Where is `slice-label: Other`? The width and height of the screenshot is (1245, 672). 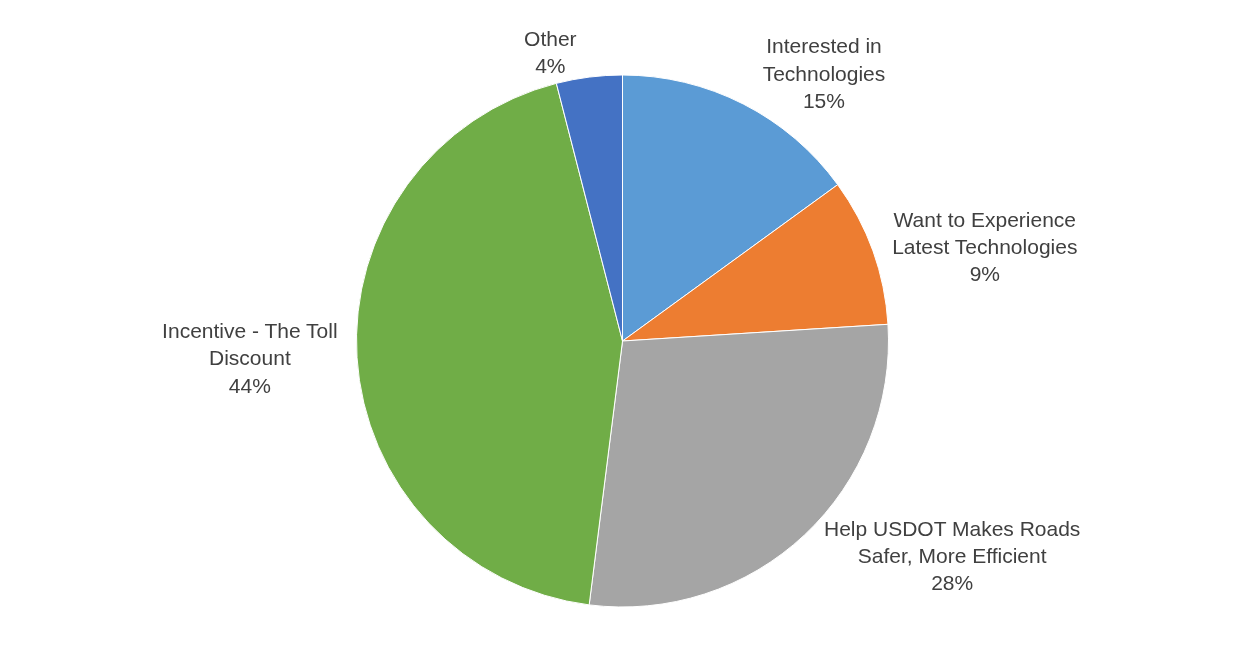
slice-label: Other is located at coordinates (550, 39).